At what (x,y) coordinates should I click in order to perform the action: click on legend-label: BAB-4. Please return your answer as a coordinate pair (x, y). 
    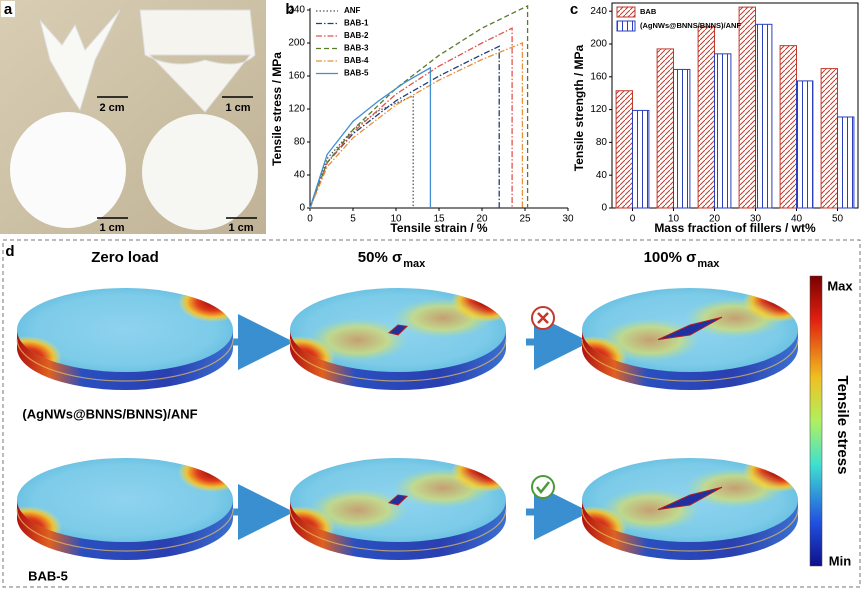
    Looking at the image, I should click on (356, 60).